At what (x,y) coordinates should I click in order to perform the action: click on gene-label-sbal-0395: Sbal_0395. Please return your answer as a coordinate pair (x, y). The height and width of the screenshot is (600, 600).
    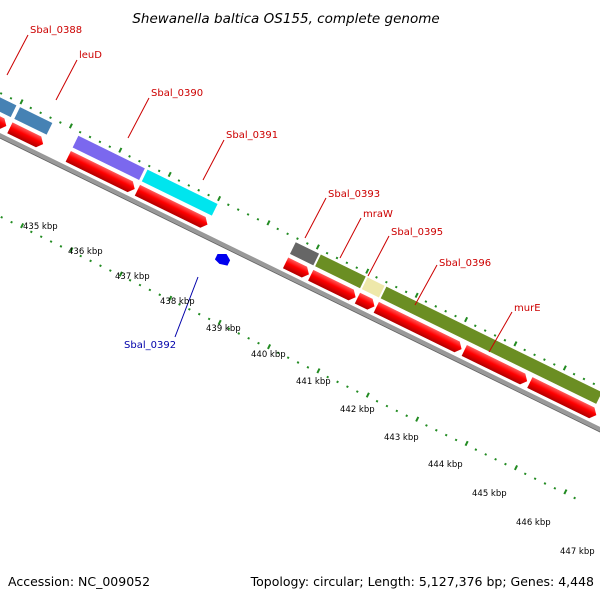
    Looking at the image, I should click on (417, 232).